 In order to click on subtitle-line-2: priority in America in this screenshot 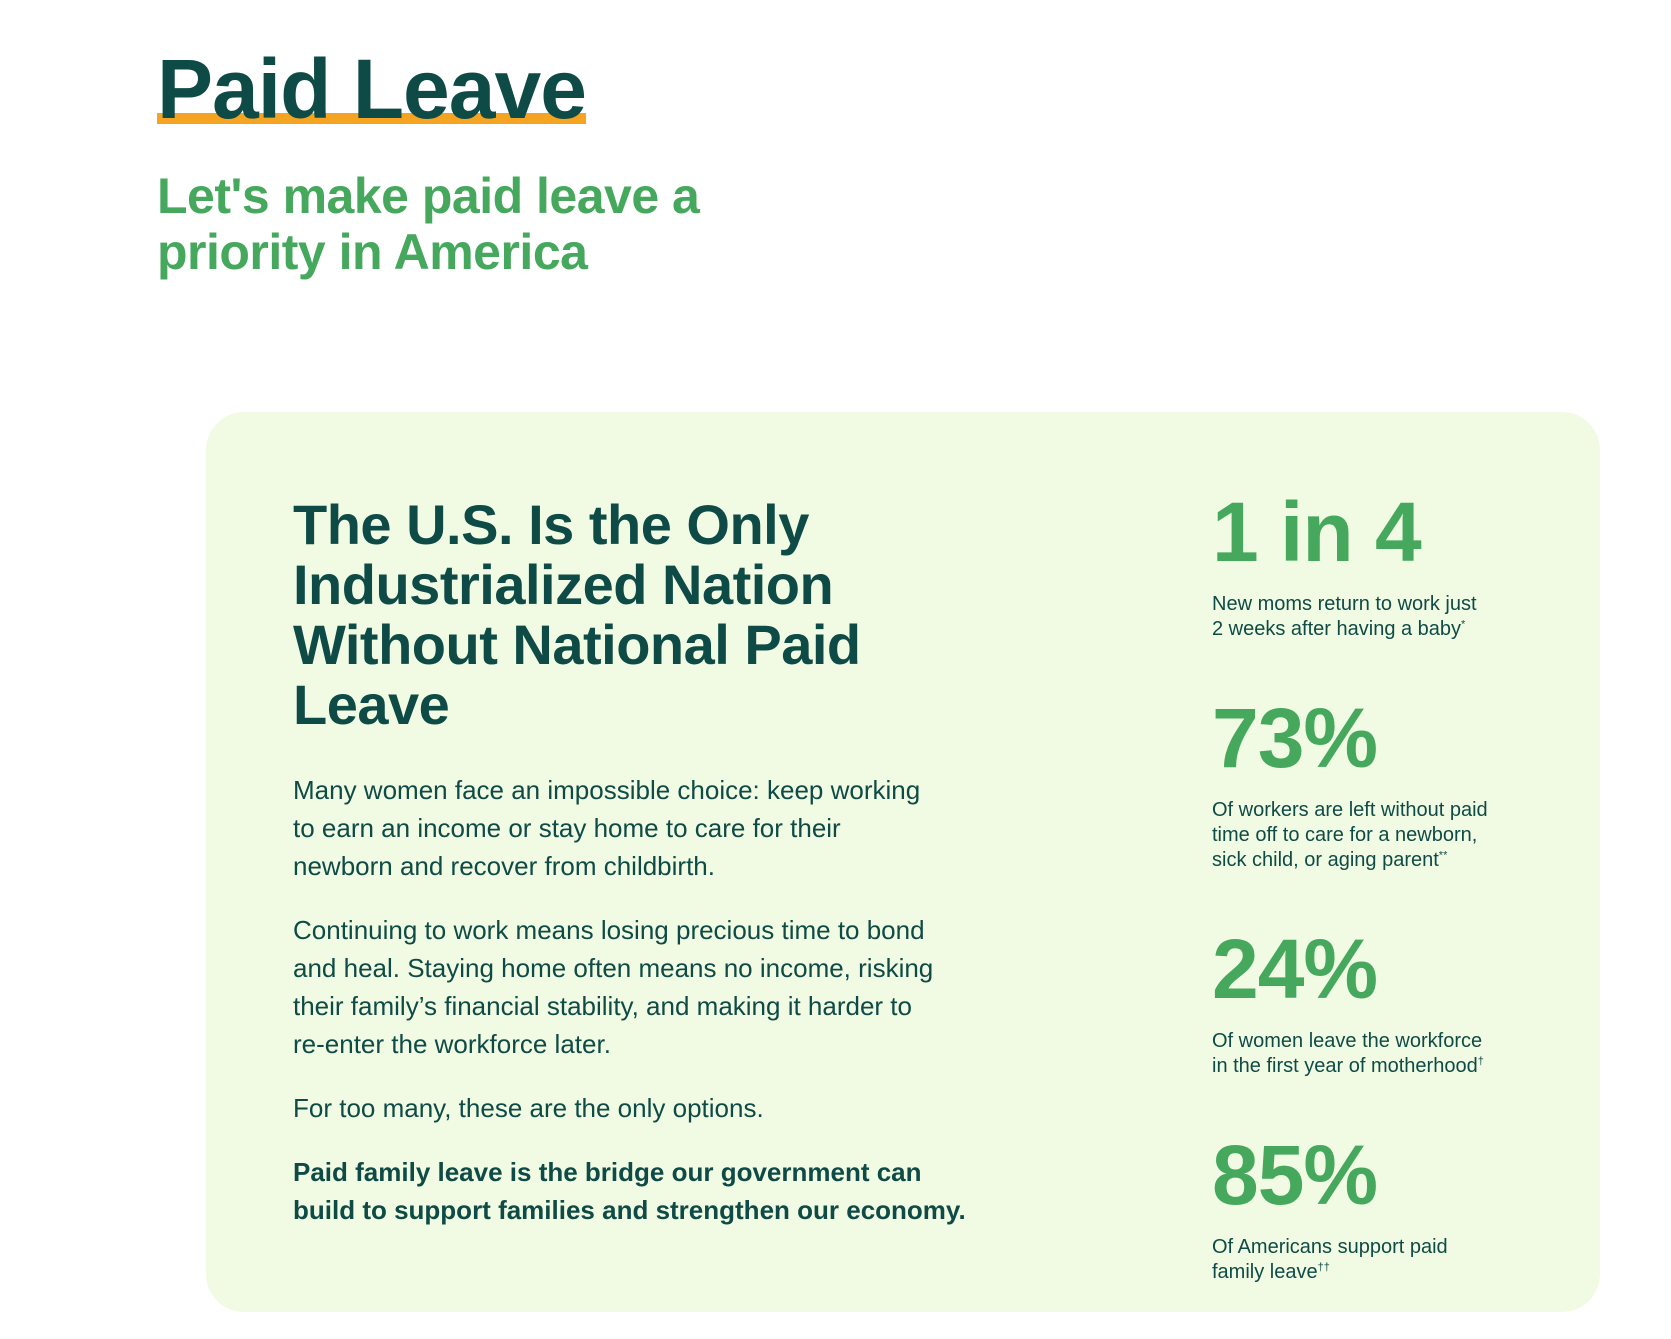, I will do `click(372, 252)`.